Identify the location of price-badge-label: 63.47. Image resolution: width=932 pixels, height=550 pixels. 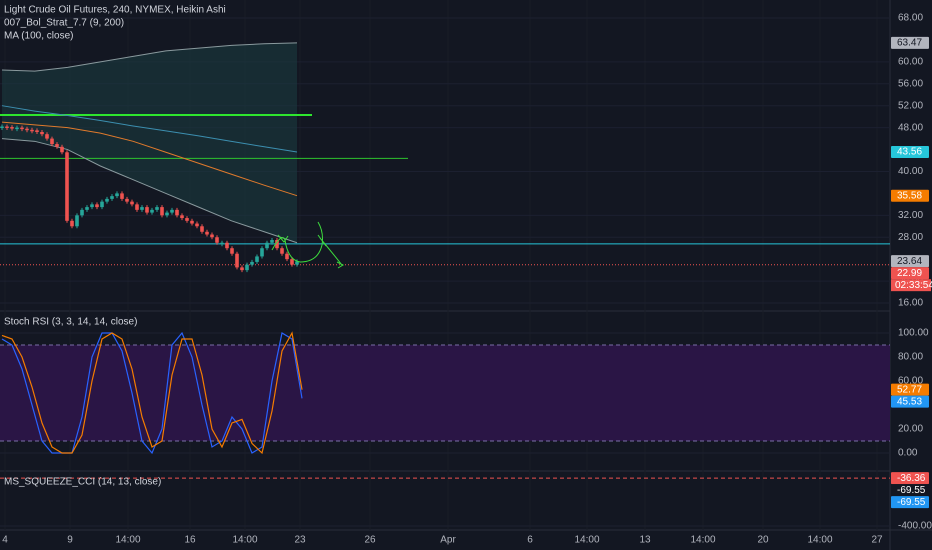
(909, 42).